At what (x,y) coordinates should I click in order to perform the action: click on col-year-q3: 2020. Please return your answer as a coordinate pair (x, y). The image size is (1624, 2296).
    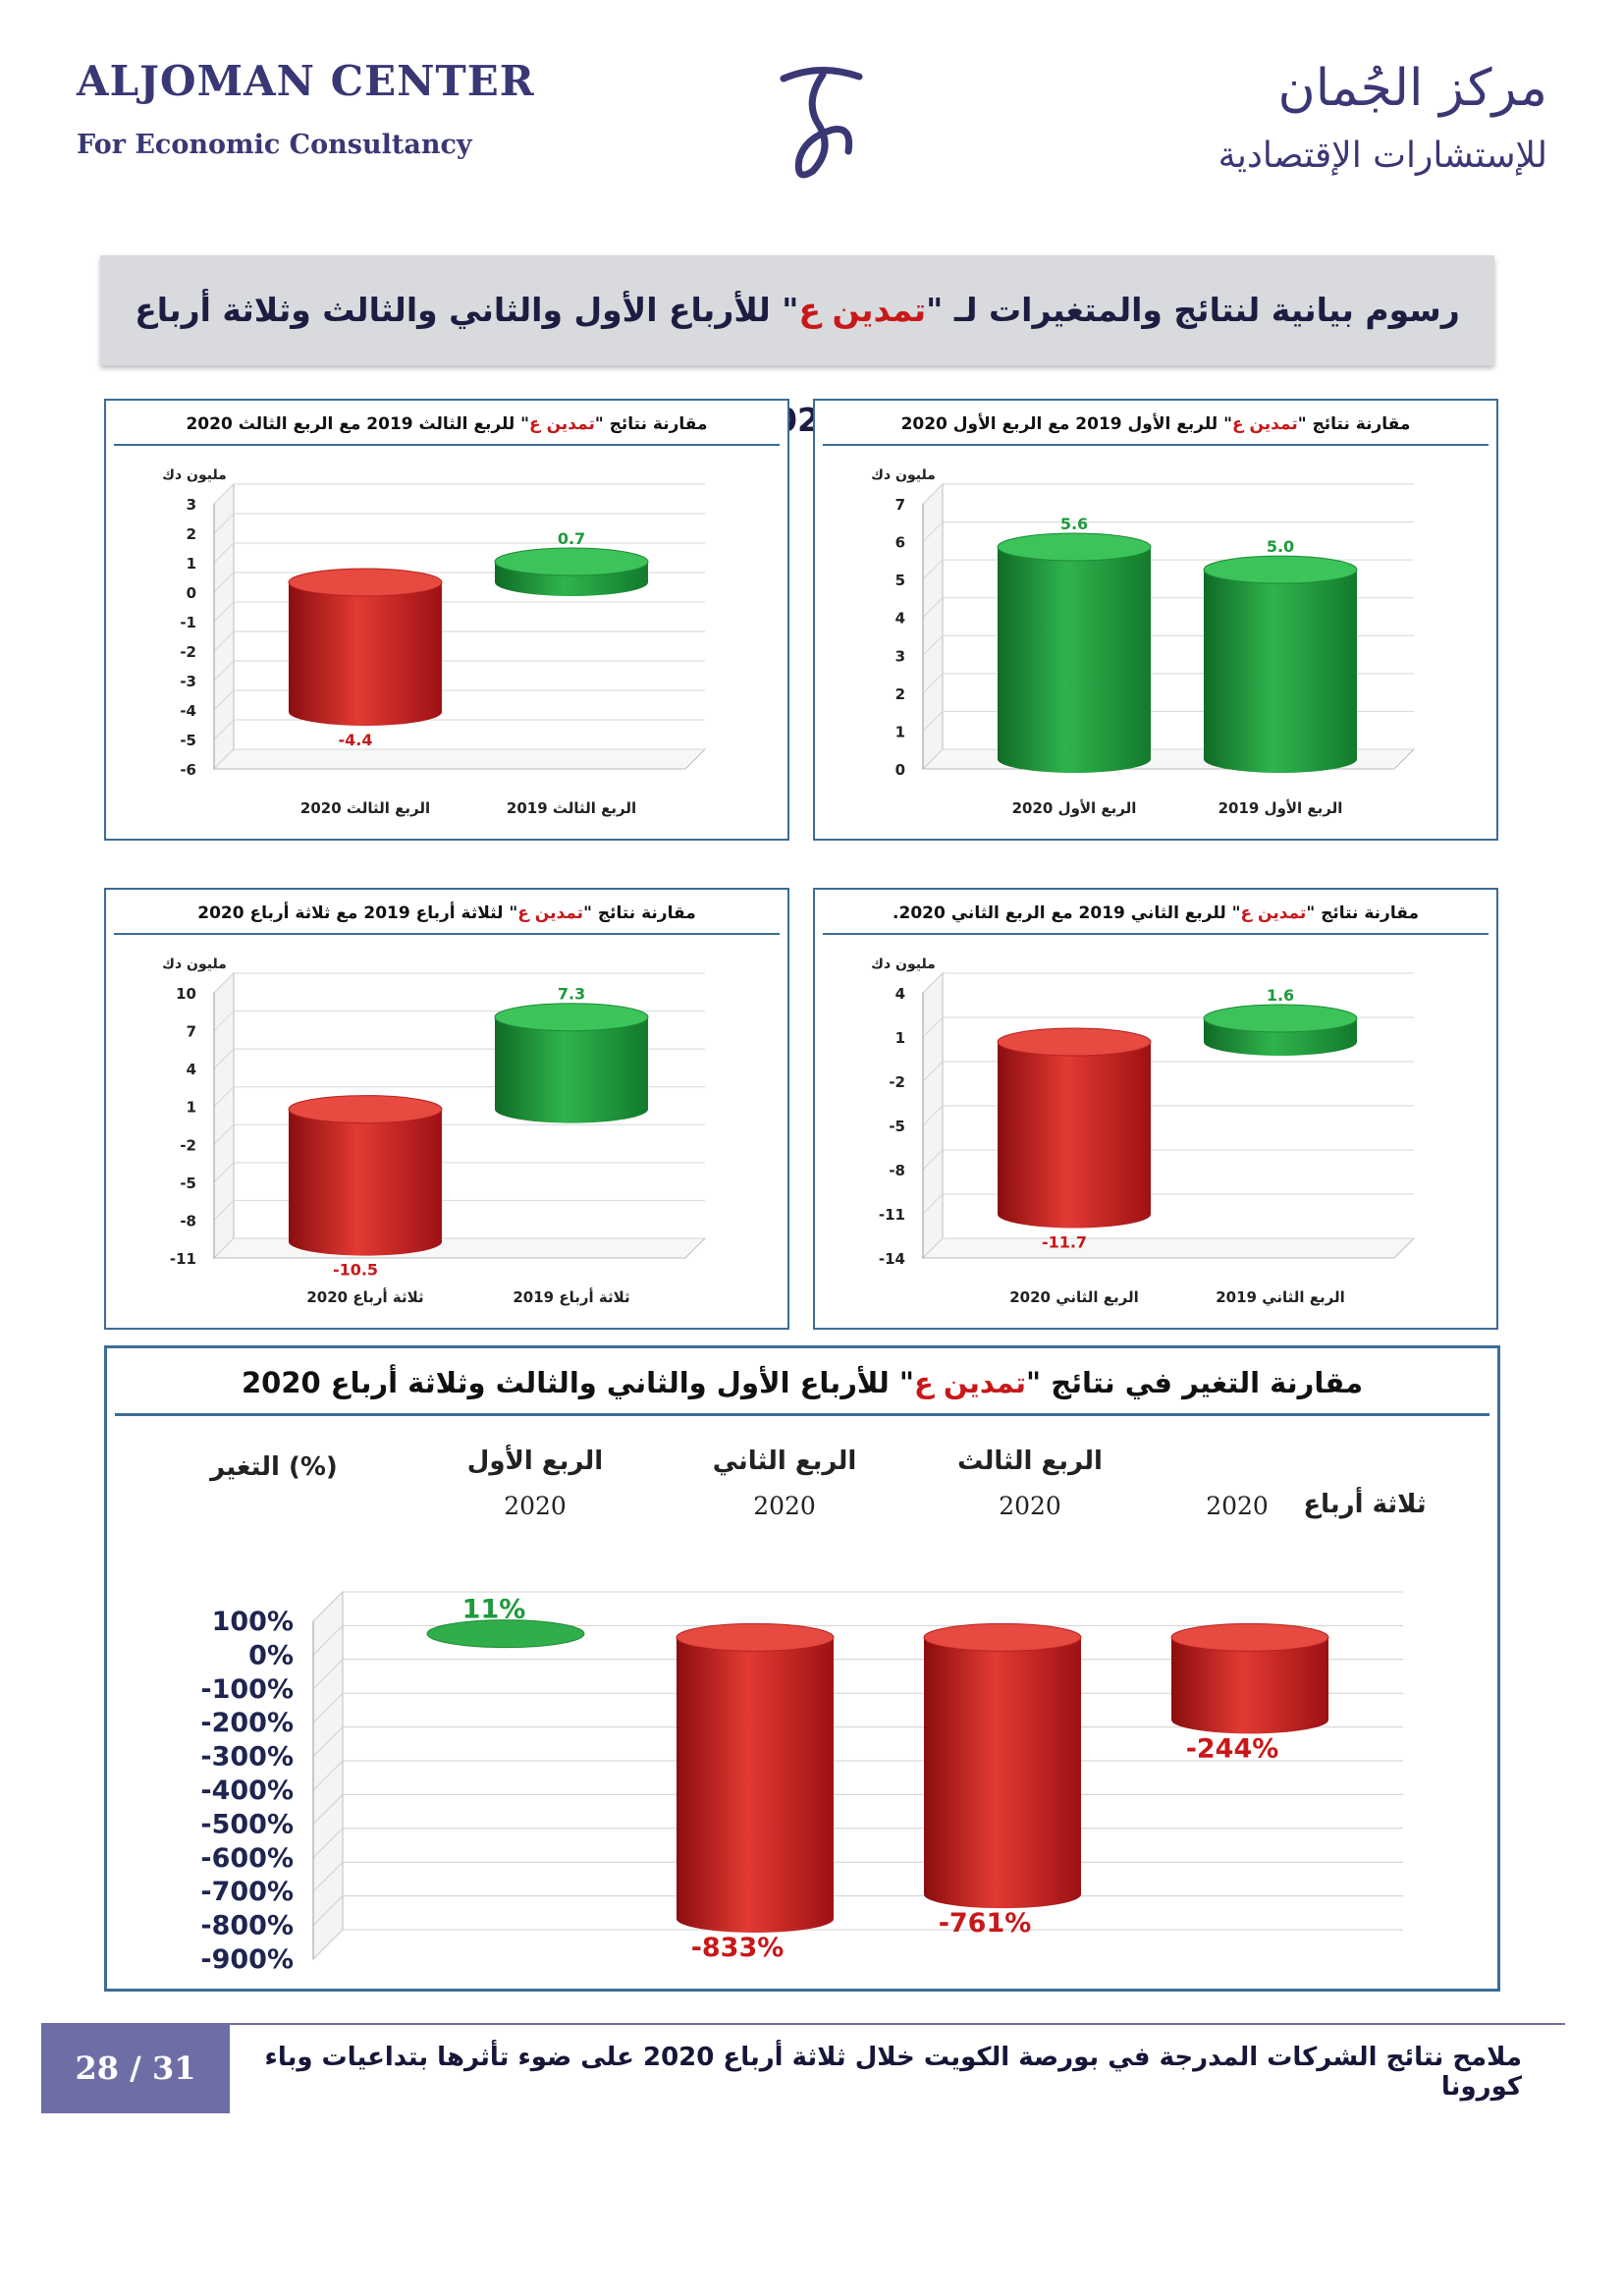
    Looking at the image, I should click on (1030, 1506).